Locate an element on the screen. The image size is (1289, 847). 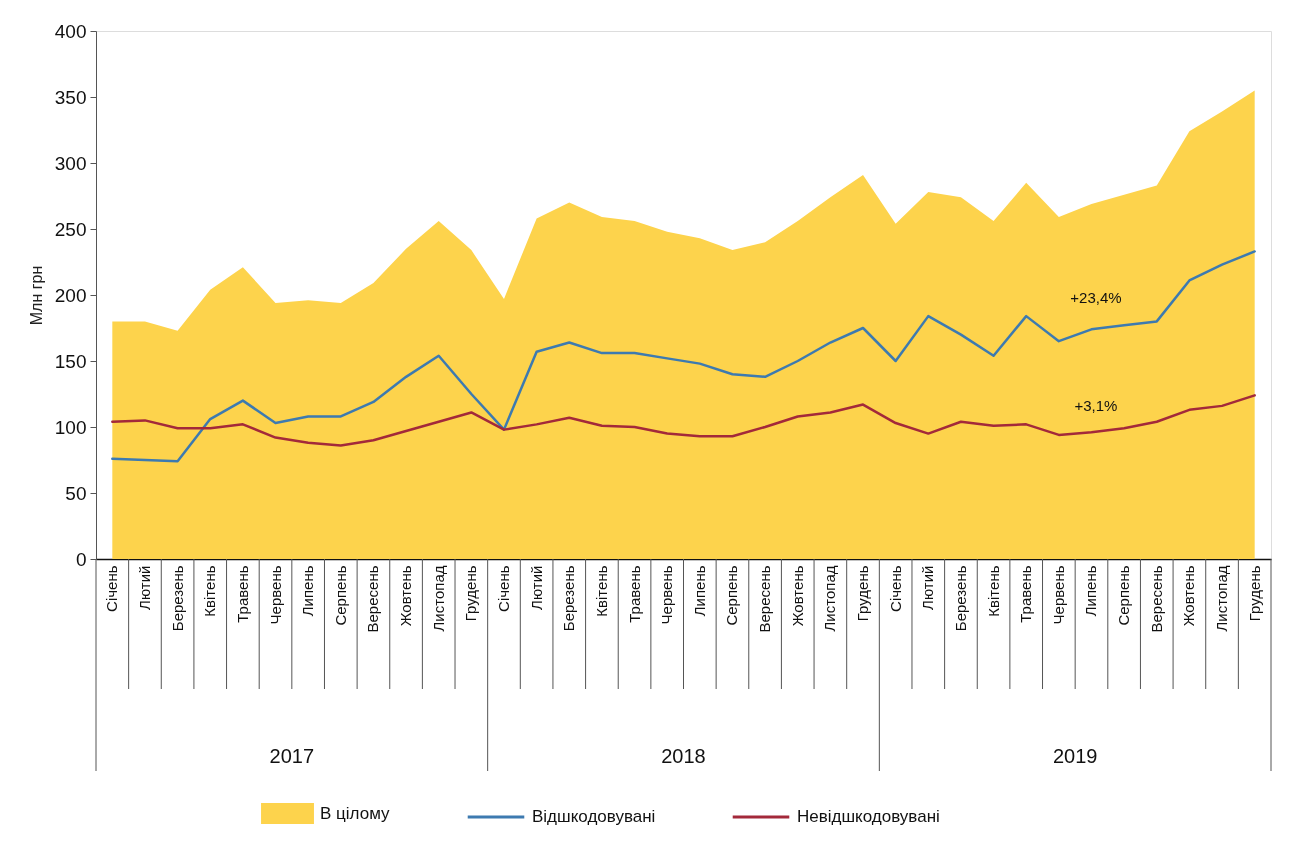
y-tick-label: 150 is located at coordinates (70, 361).